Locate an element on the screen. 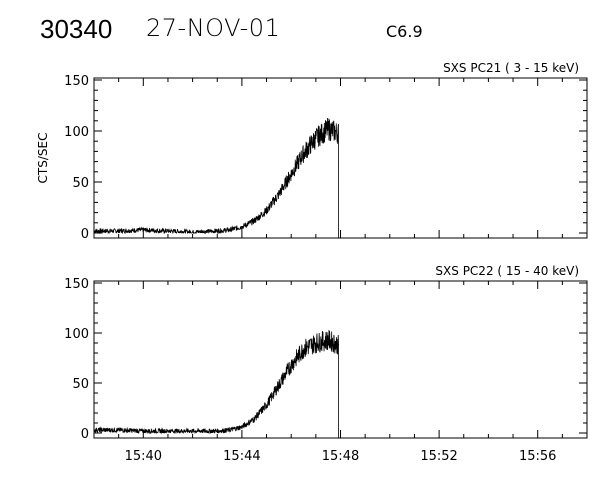 Image resolution: width=600 pixels, height=480 pixels. x-tick-label: 15:48 is located at coordinates (340, 456).